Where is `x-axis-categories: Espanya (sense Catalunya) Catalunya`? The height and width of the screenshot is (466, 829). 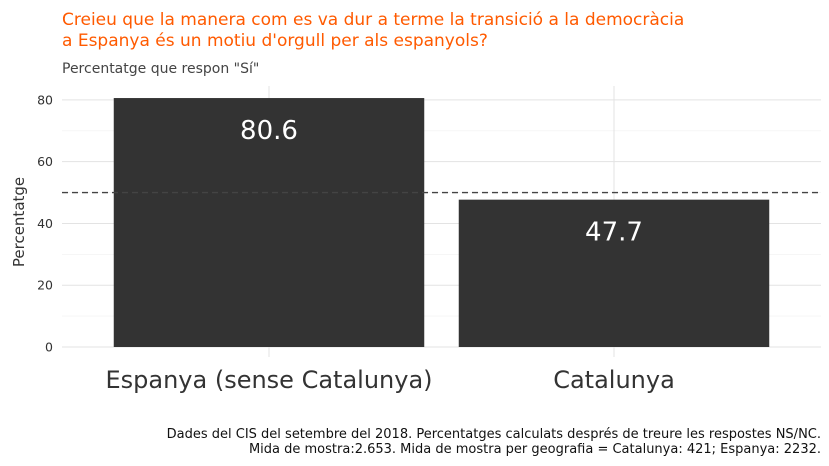
x-axis-categories: Espanya (sense Catalunya) Catalunya is located at coordinates (389, 380).